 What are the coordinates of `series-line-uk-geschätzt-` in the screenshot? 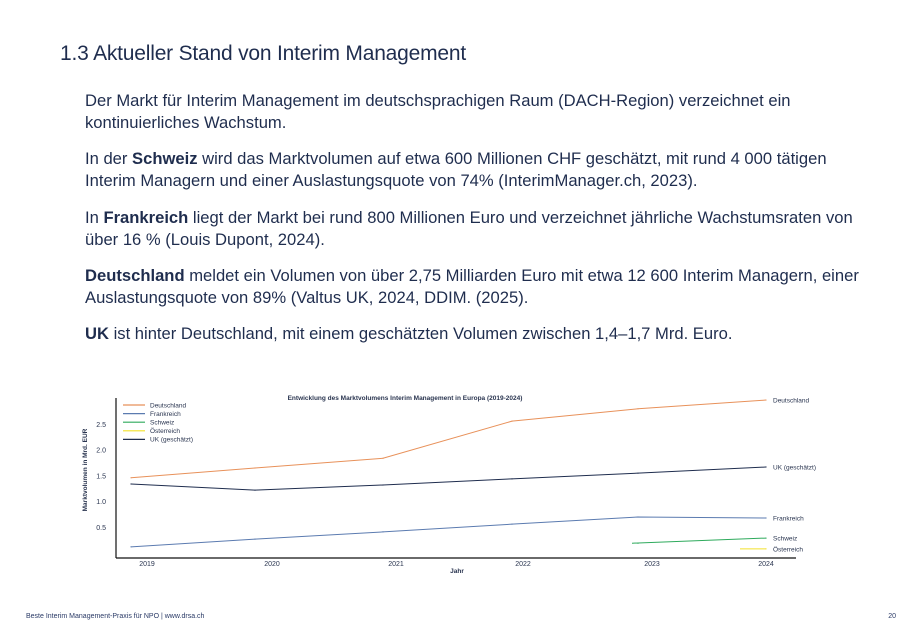 It's located at (448, 478).